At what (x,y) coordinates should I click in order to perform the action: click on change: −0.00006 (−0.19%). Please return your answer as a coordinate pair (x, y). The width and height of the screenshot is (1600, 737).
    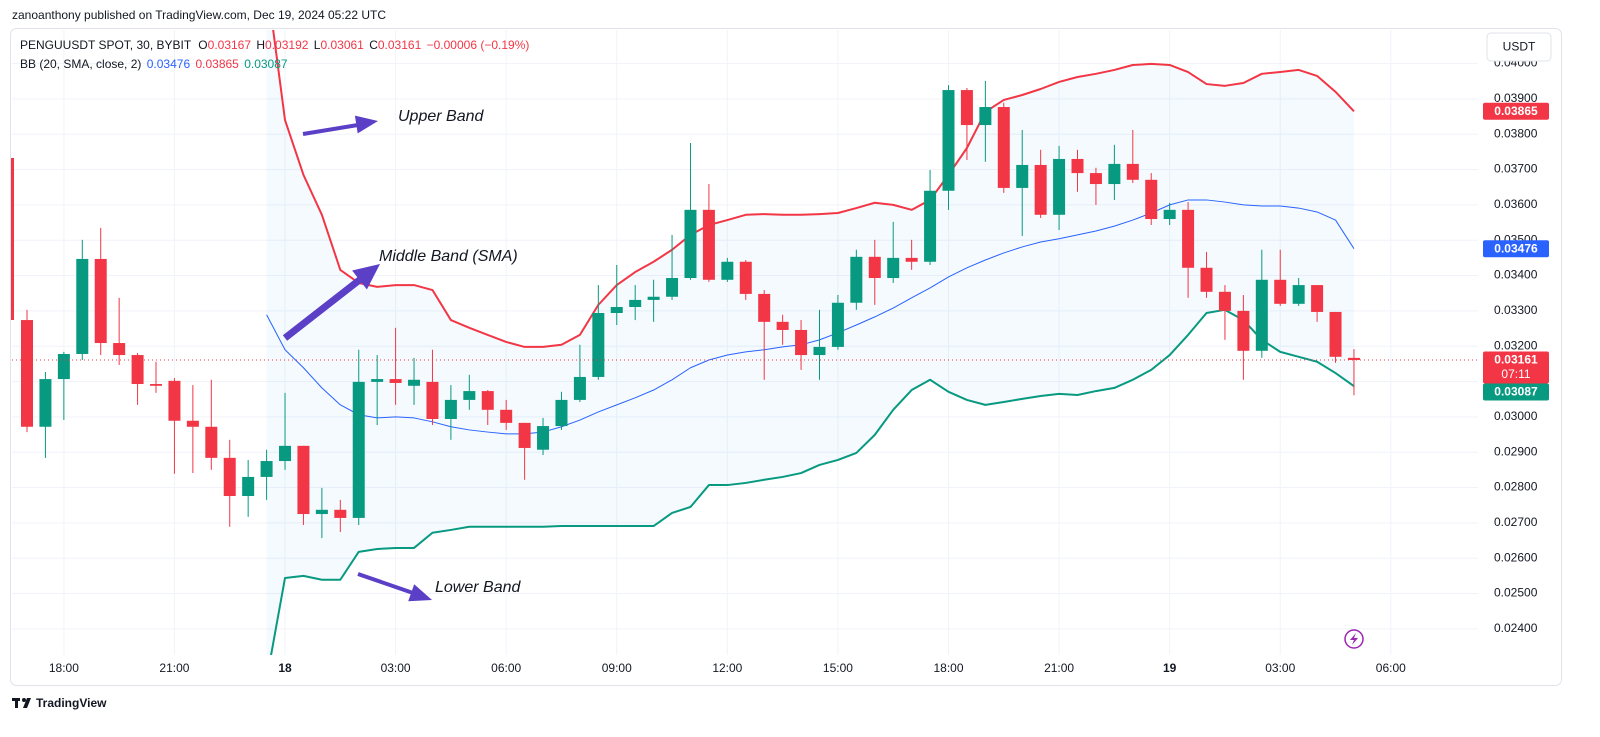
    Looking at the image, I should click on (478, 45).